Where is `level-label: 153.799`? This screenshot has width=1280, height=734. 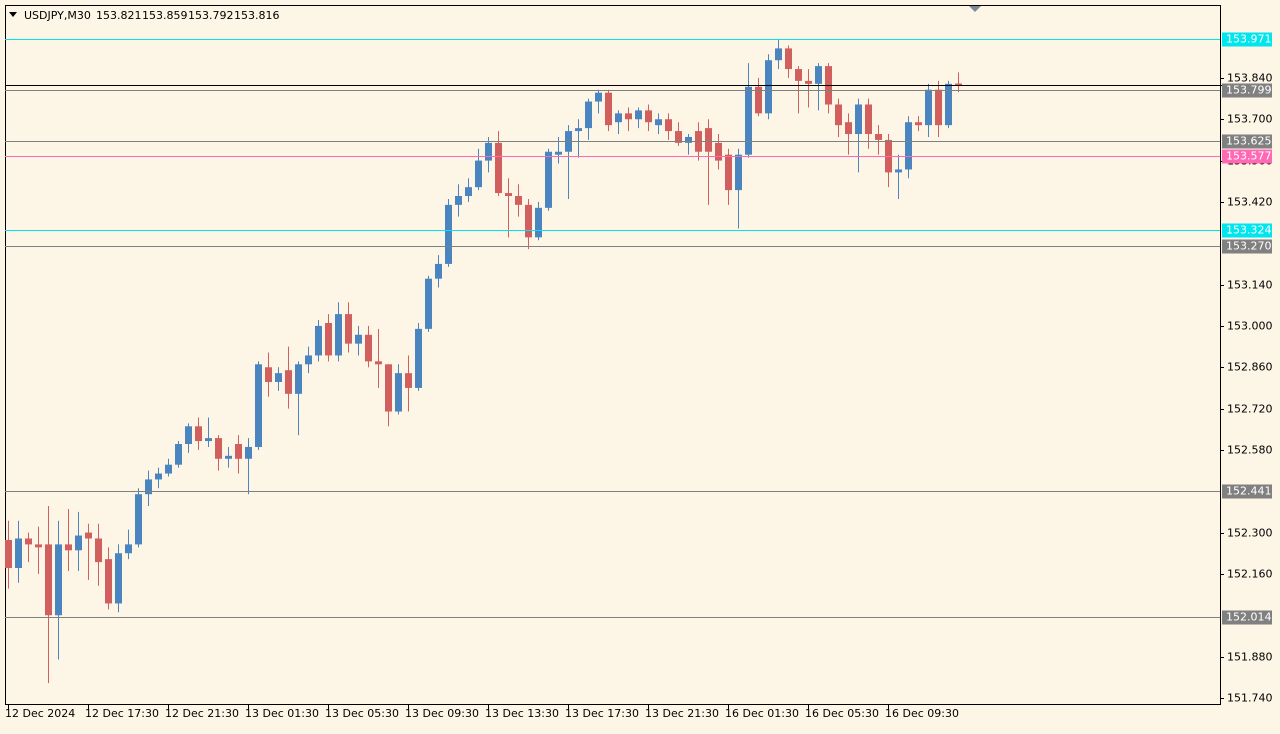 level-label: 153.799 is located at coordinates (1249, 90).